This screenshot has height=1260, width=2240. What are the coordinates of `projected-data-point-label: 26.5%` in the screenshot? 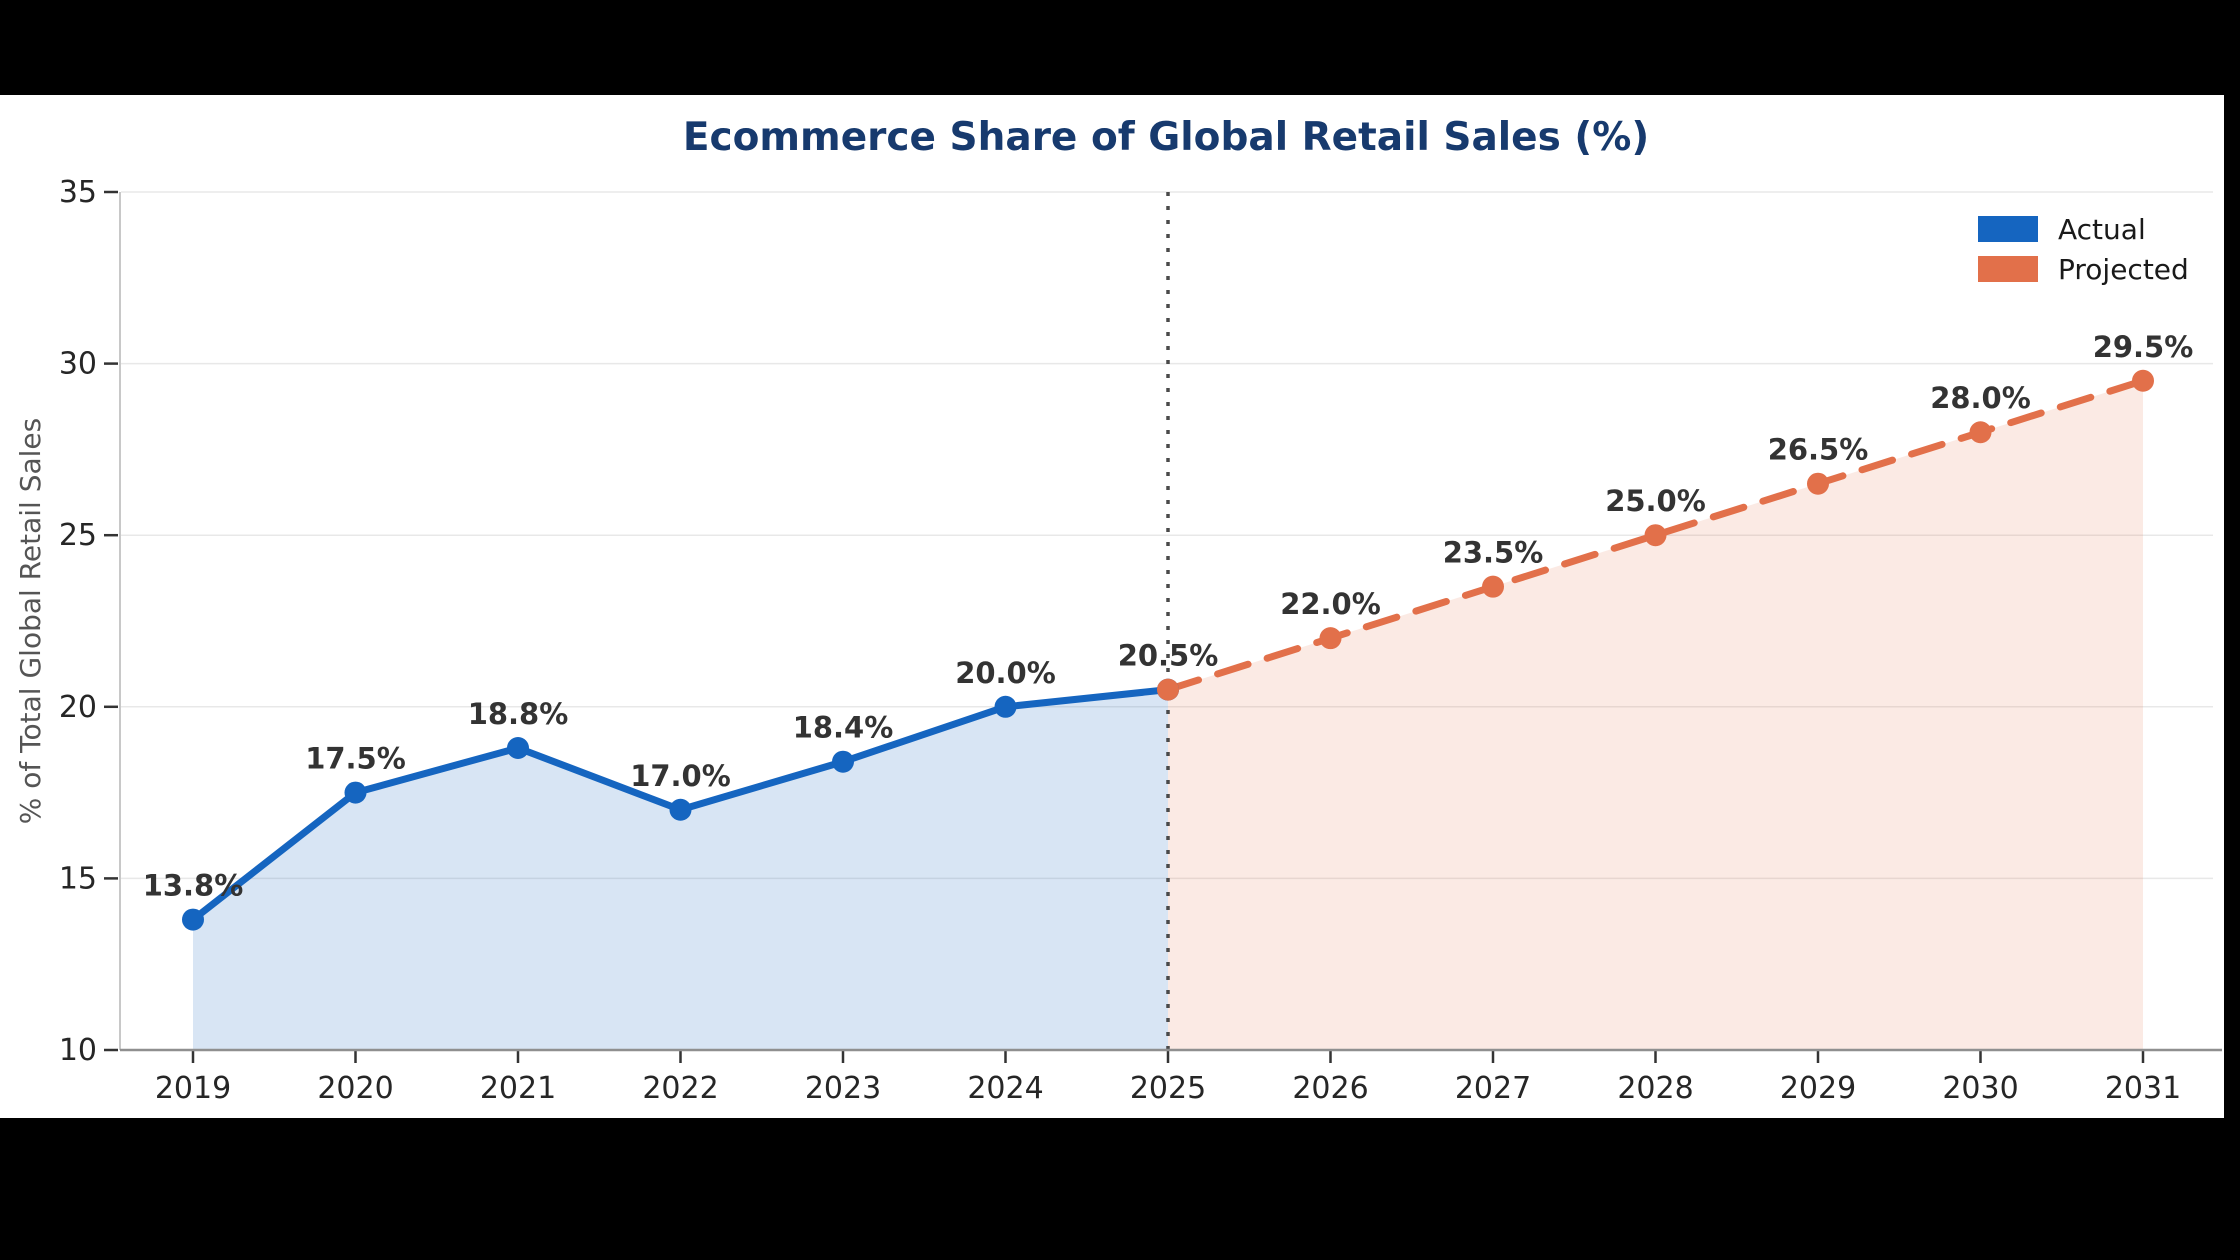 It's located at (1818, 450).